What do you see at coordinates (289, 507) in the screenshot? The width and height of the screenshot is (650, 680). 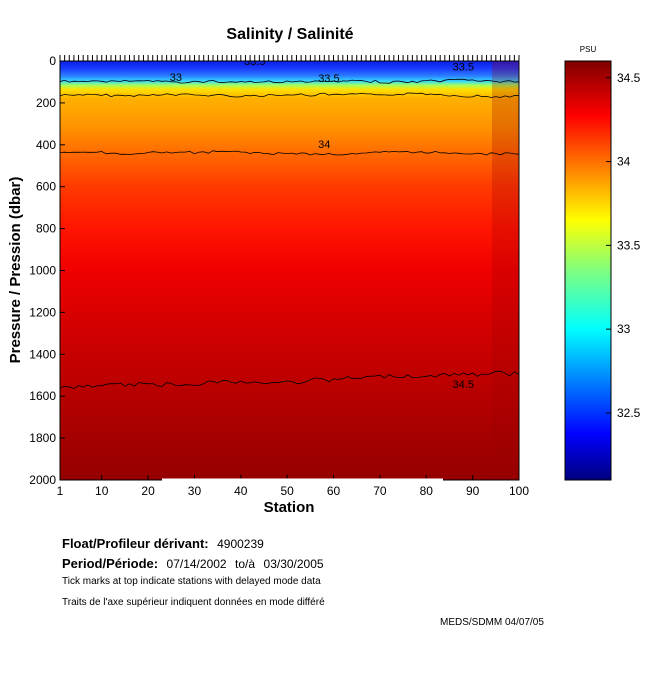 I see `x-axis-label: Station` at bounding box center [289, 507].